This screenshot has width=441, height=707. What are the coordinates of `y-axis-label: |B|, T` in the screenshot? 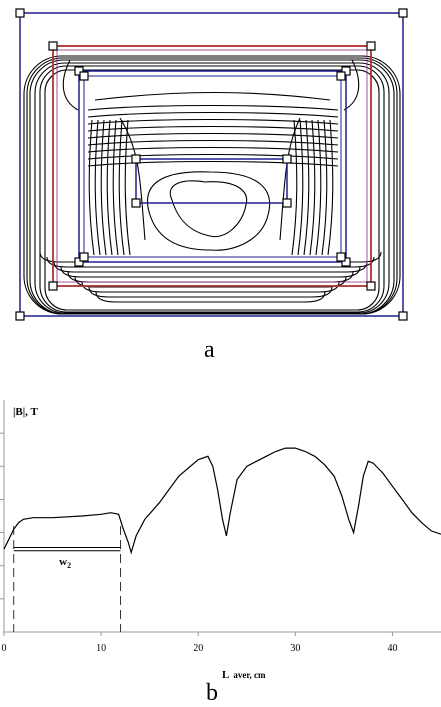 It's located at (25, 412).